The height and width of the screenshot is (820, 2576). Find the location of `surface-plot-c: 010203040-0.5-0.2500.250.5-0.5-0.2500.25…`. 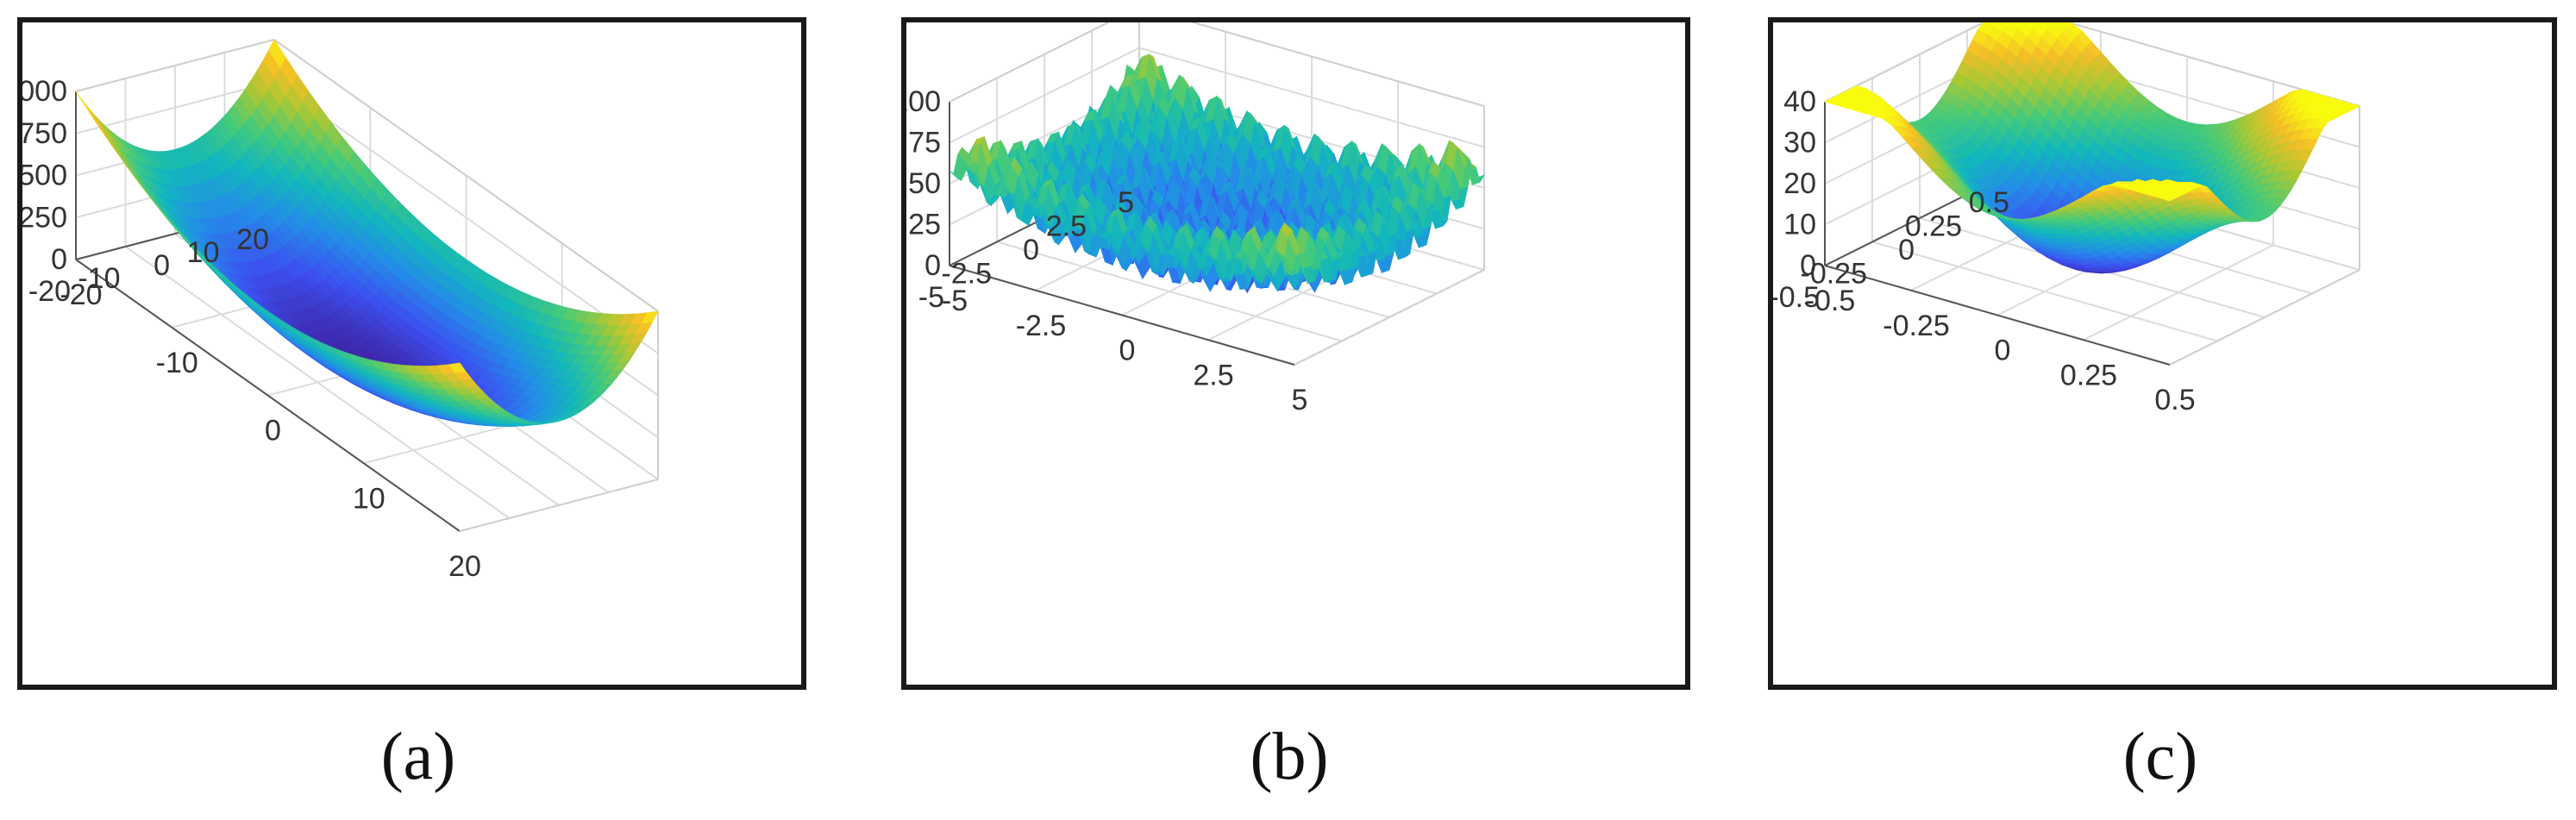

surface-plot-c: 010203040-0.5-0.2500.250.5-0.5-0.2500.25… is located at coordinates (2067, 219).